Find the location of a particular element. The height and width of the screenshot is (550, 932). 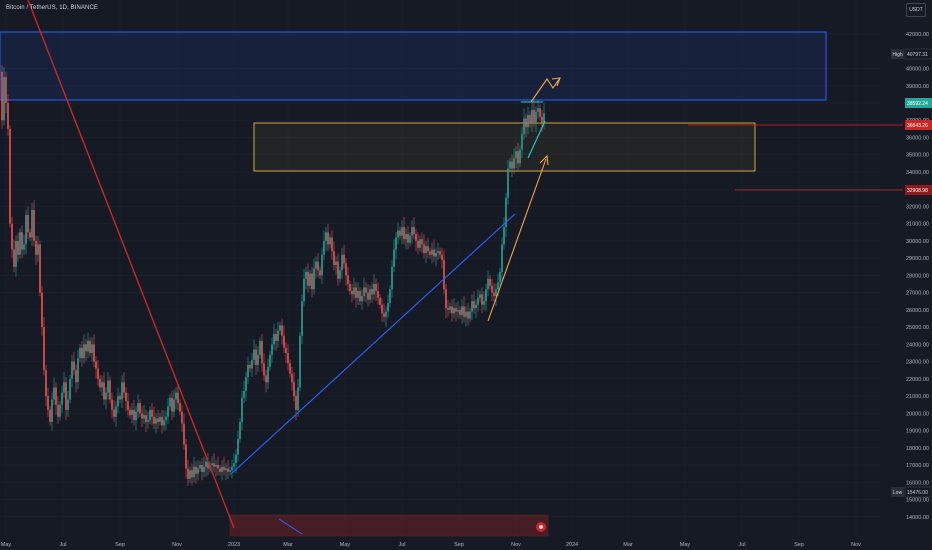

orange-zigzag-arrow is located at coordinates (545, 90).